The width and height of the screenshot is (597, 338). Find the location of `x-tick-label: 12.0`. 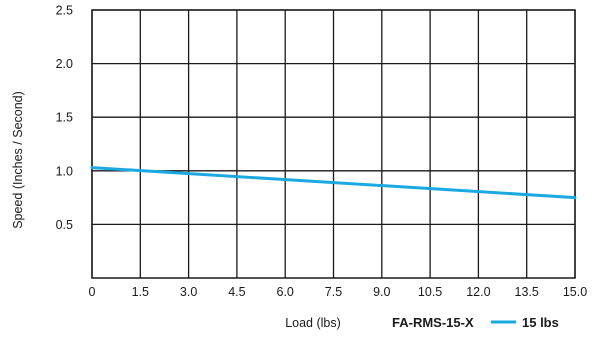

x-tick-label: 12.0 is located at coordinates (478, 292).